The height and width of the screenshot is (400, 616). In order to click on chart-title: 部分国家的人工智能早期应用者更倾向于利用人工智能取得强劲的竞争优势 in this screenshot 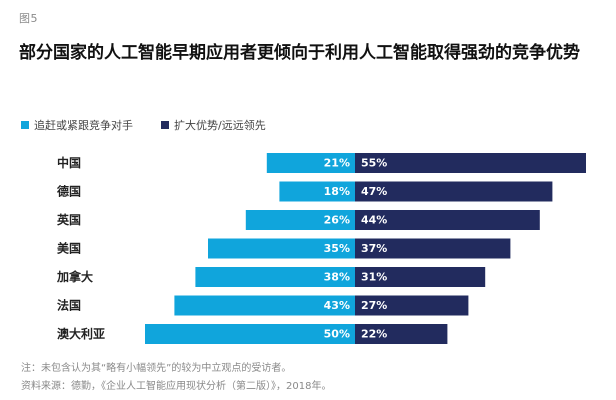, I will do `click(299, 53)`.